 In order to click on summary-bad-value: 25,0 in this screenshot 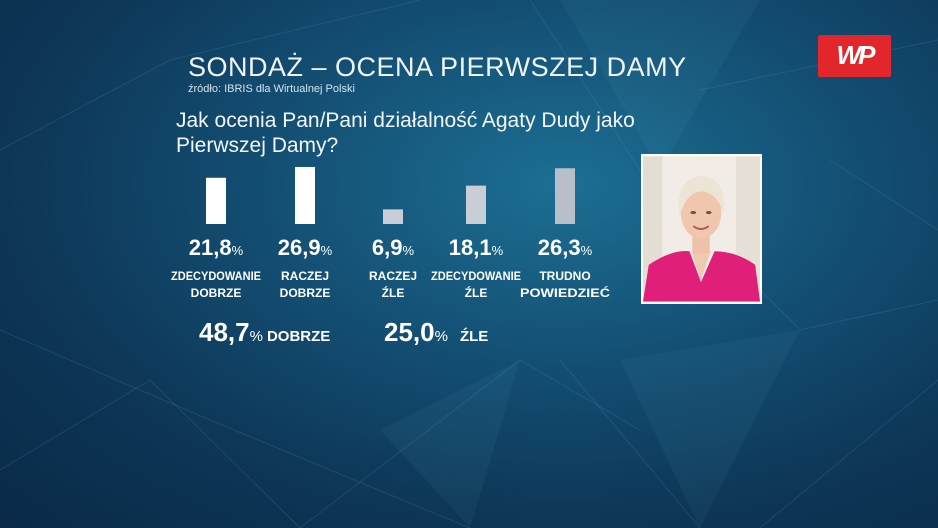, I will do `click(409, 332)`.